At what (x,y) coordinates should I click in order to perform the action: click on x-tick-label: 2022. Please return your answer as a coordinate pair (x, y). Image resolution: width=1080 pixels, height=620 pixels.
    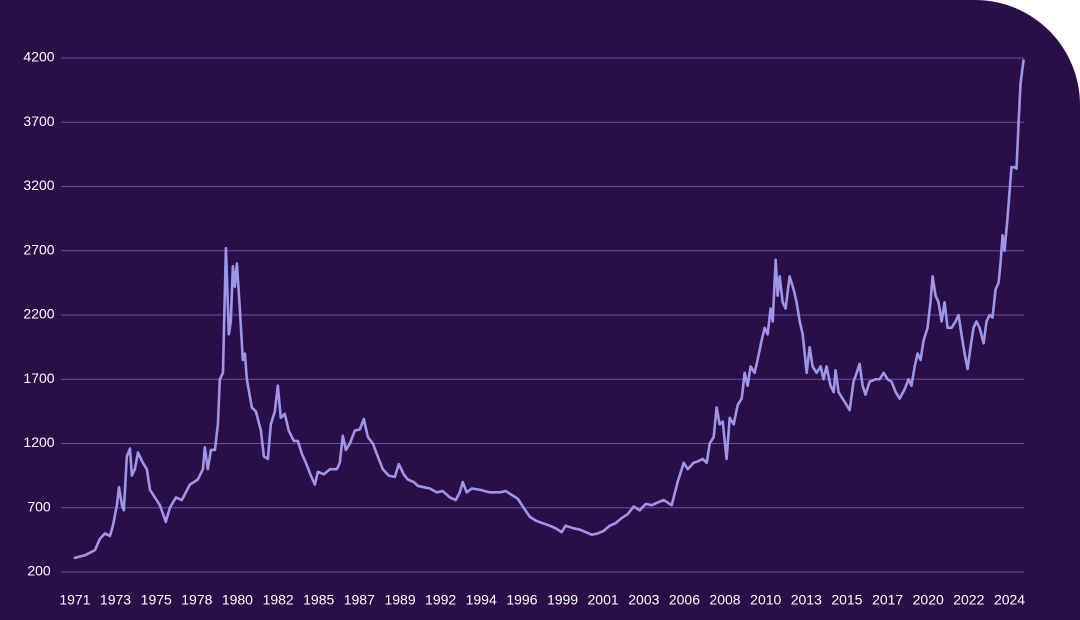
    Looking at the image, I should click on (968, 600).